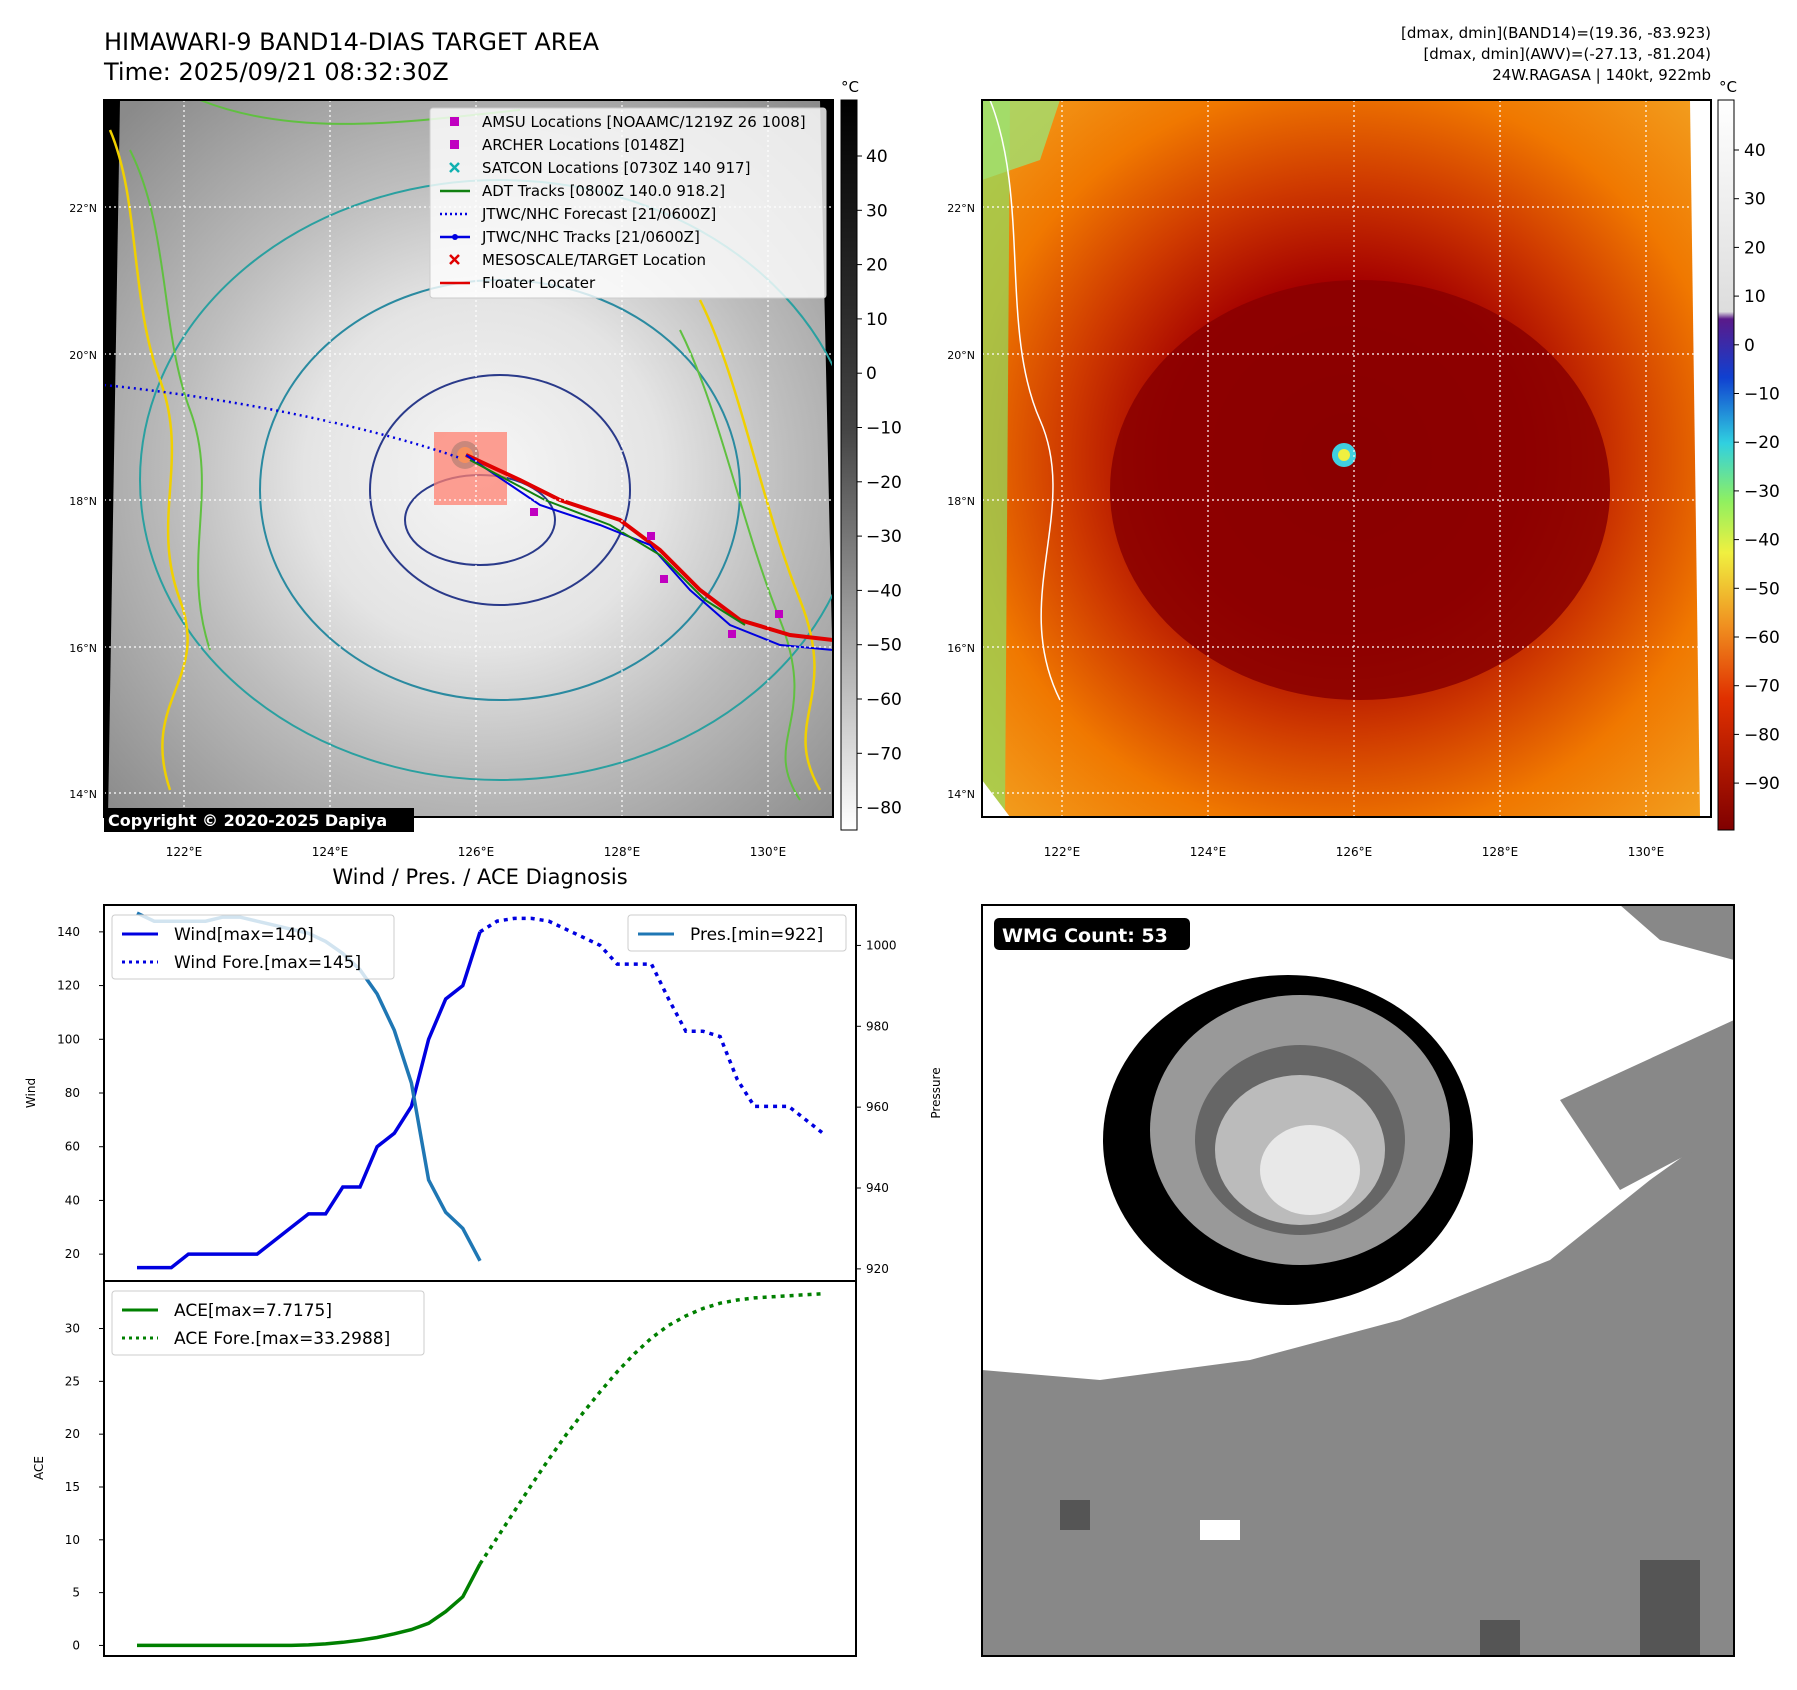 The image size is (1797, 1690). I want to click on rainbow-lon-labels: 122°E 124°E 126°E 128°E 130°E, so click(1354, 852).